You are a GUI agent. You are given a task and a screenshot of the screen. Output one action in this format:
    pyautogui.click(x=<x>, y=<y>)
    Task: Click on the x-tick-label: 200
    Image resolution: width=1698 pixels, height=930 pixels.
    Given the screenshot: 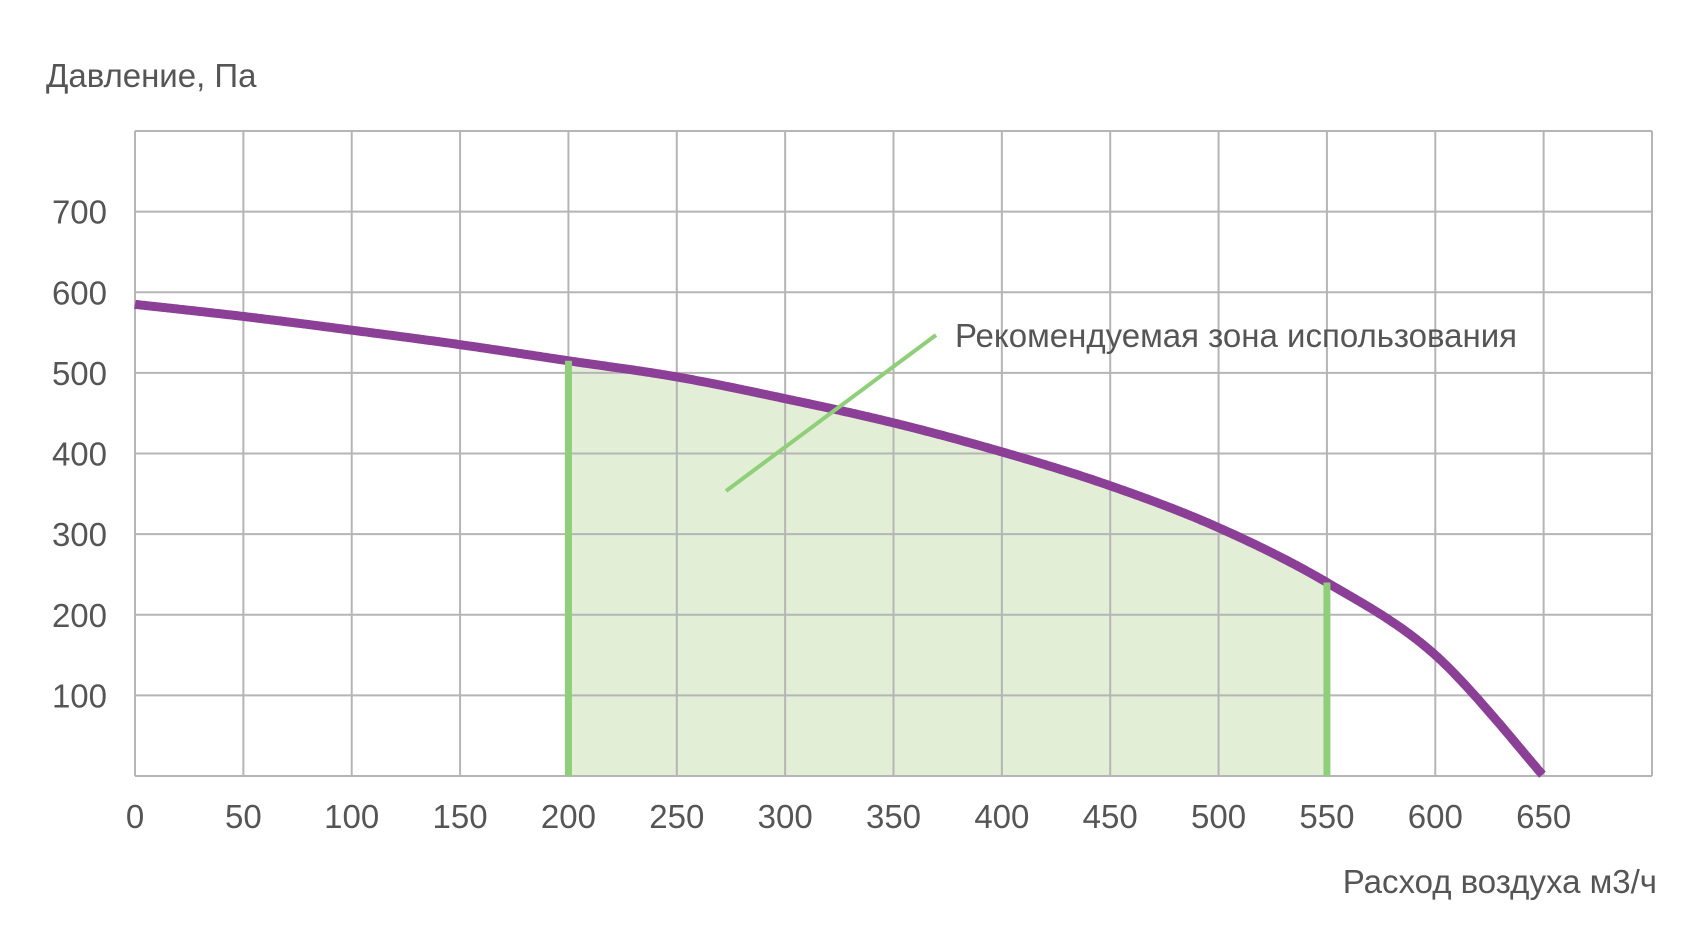 What is the action you would take?
    pyautogui.click(x=568, y=816)
    